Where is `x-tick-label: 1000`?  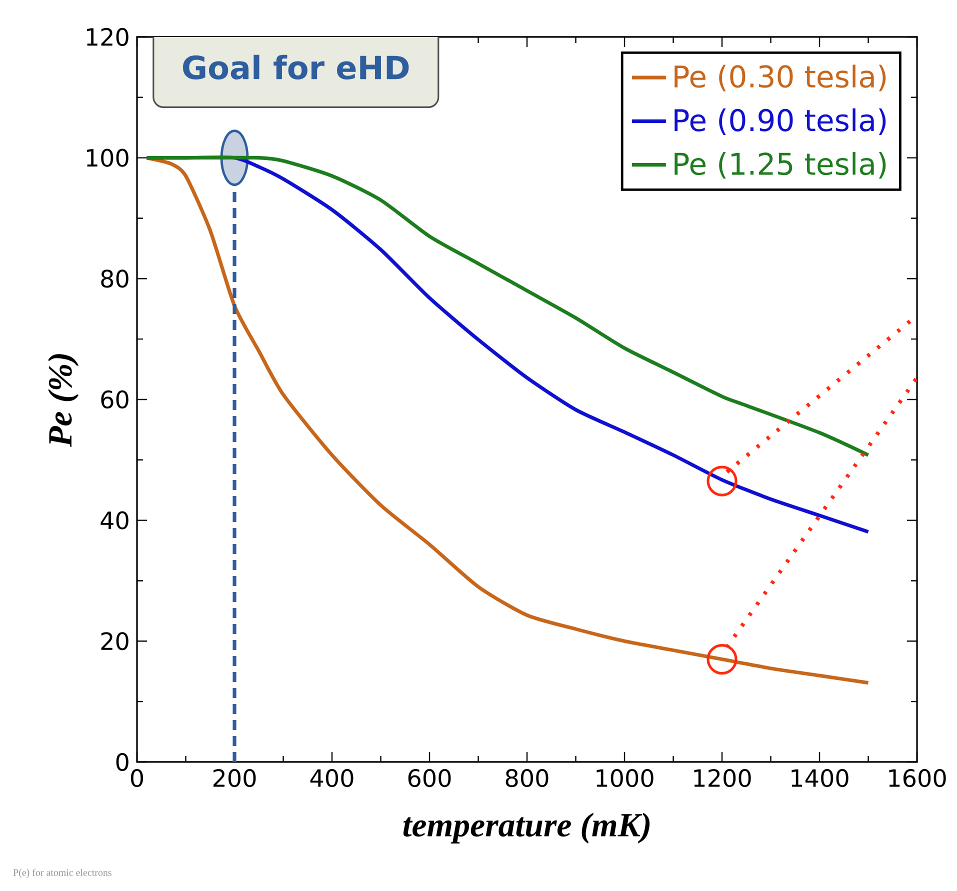
x-tick-label: 1000 is located at coordinates (625, 778).